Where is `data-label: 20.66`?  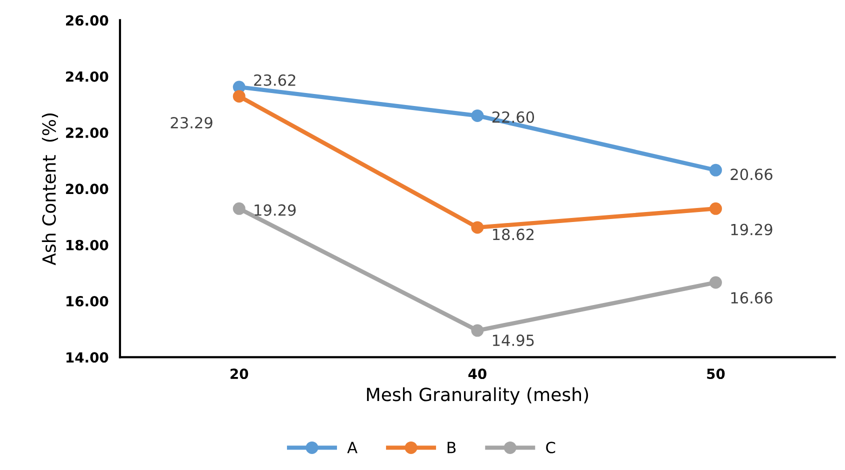
data-label: 20.66 is located at coordinates (751, 174).